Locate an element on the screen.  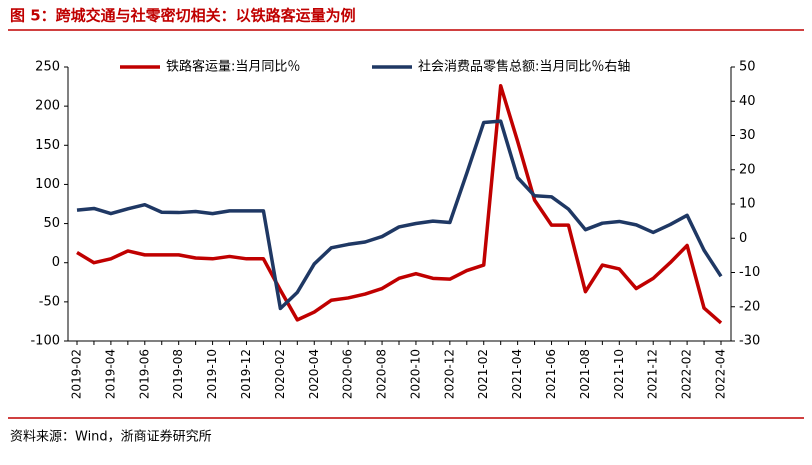
x-tick-label: 2019-10 is located at coordinates (212, 374).